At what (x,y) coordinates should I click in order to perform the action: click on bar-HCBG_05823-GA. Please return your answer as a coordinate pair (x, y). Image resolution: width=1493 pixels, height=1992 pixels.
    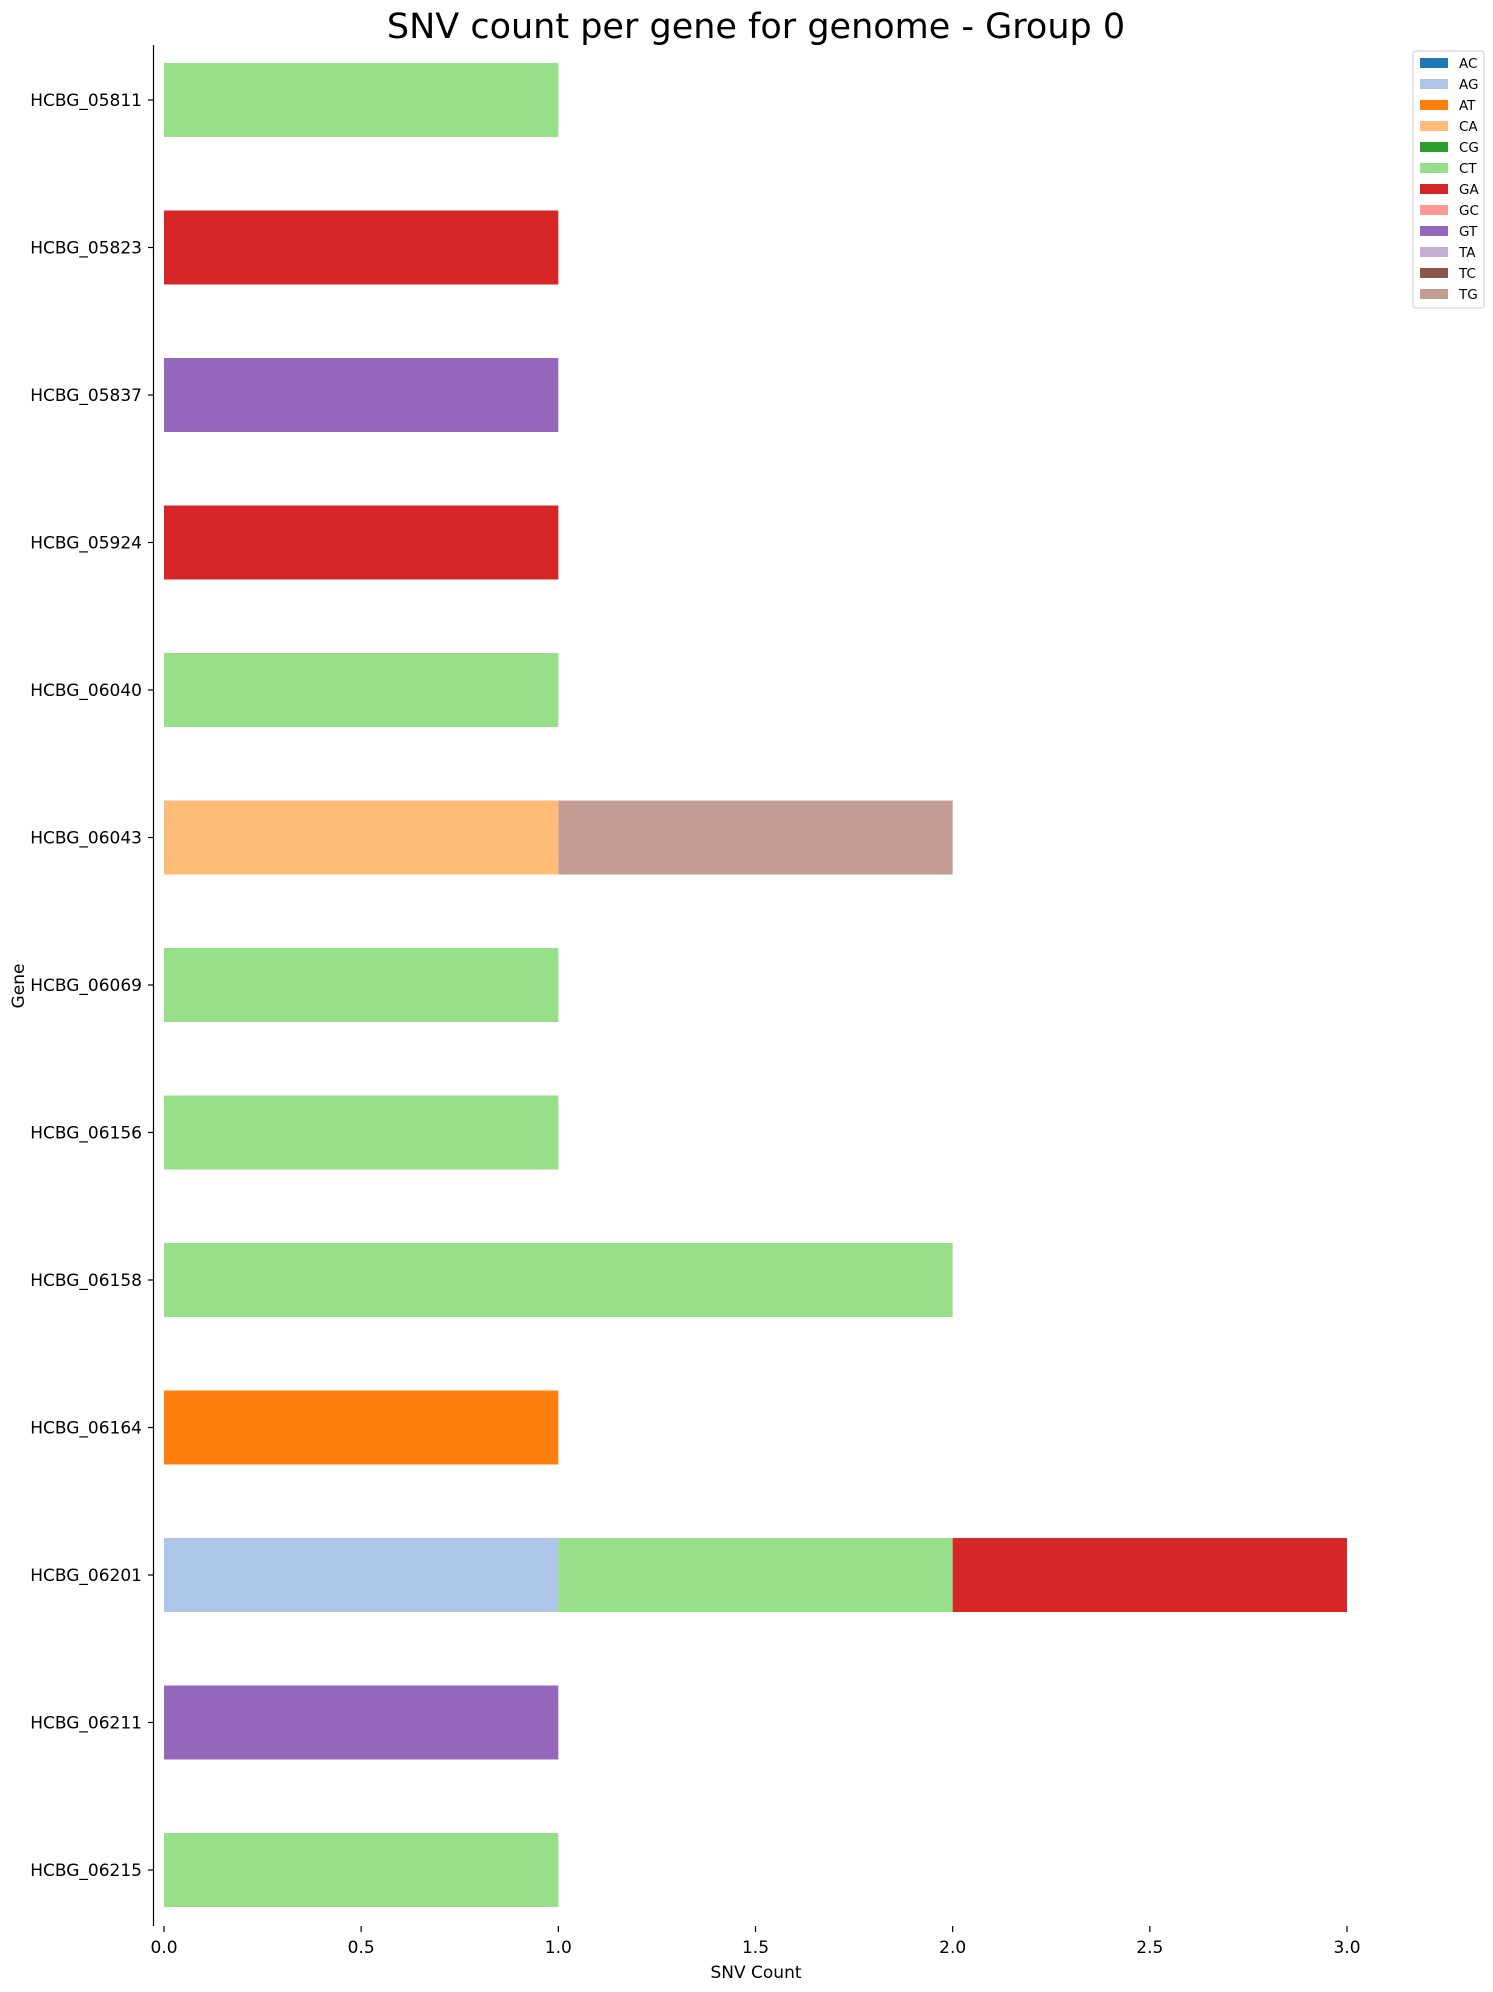
    Looking at the image, I should click on (361, 247).